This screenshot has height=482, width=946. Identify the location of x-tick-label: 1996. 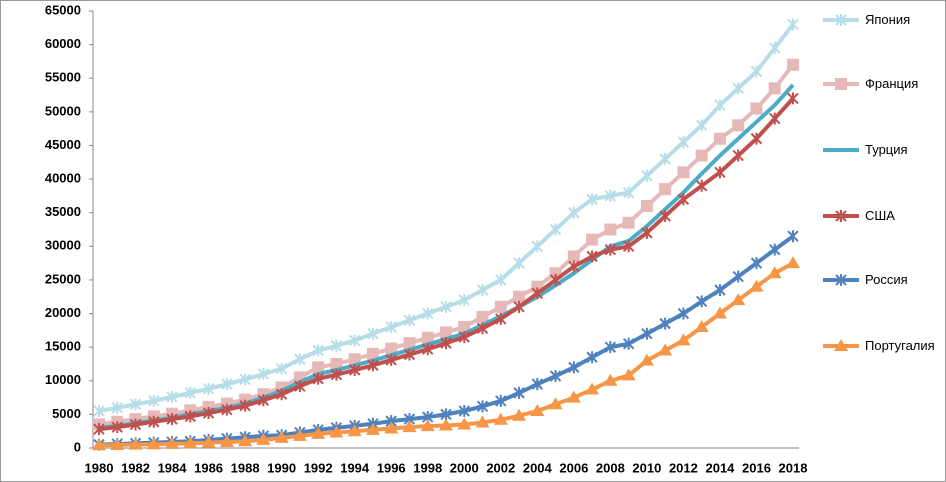
(391, 467).